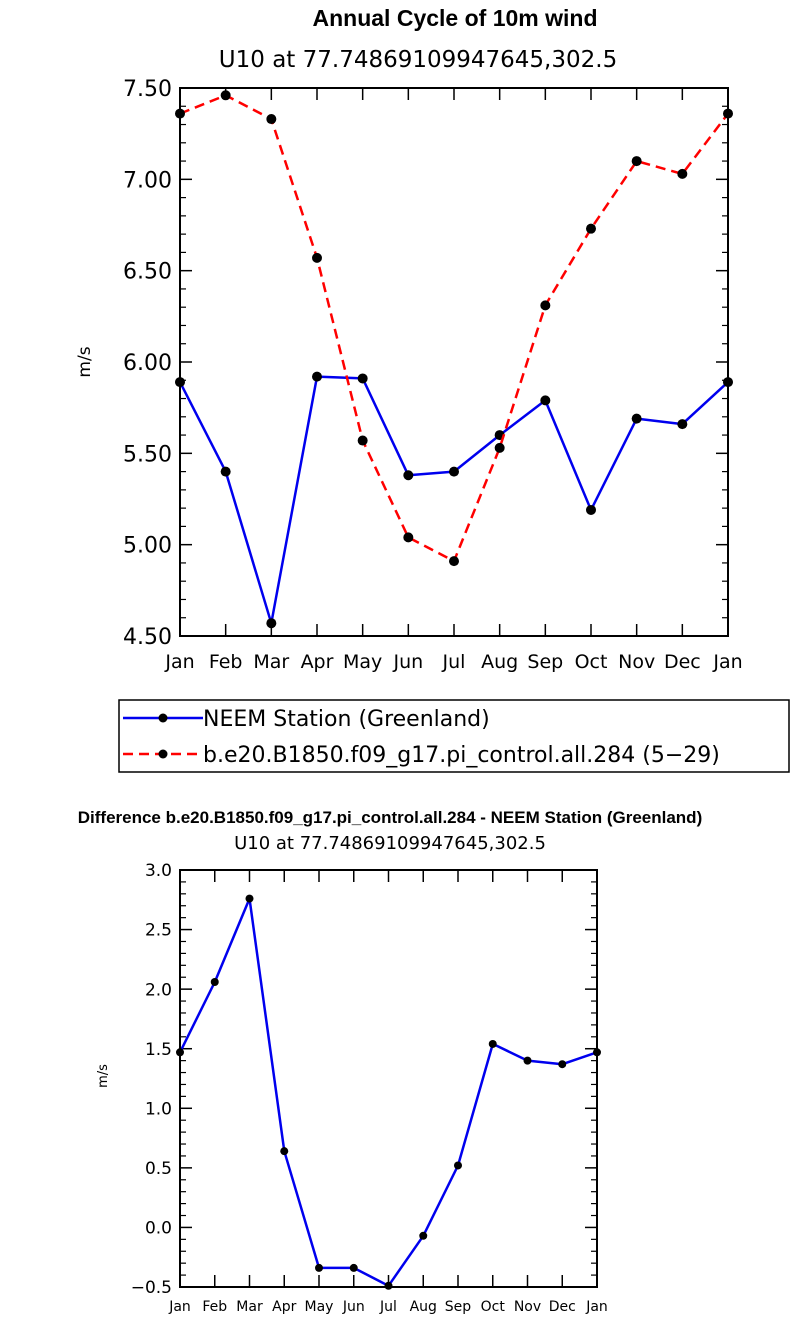  I want to click on chart2-subtitle: U10 at 77.74869109947645,302.5, so click(390, 843).